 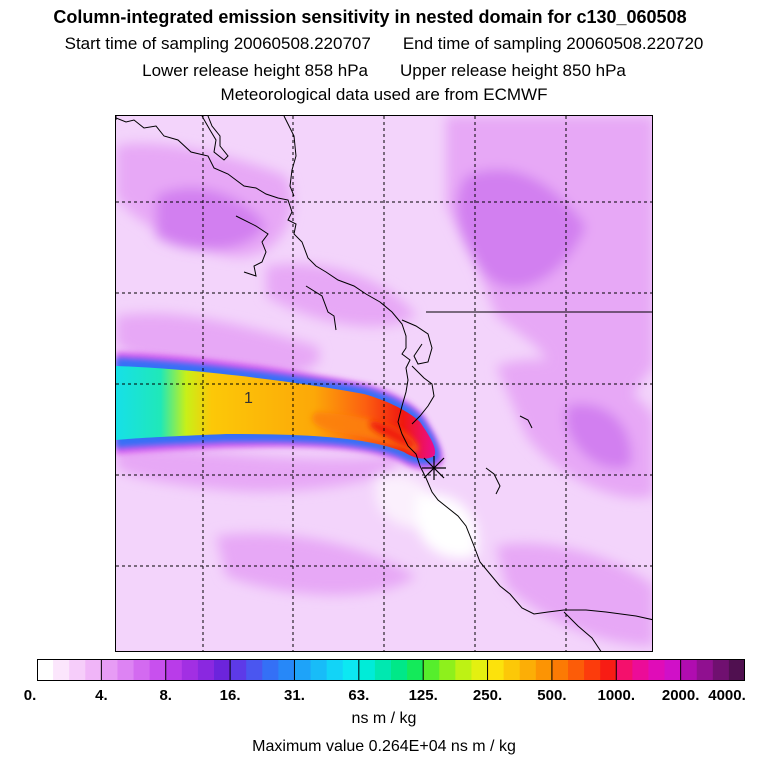 I want to click on colorbar-tick-label: 500., so click(x=552, y=695).